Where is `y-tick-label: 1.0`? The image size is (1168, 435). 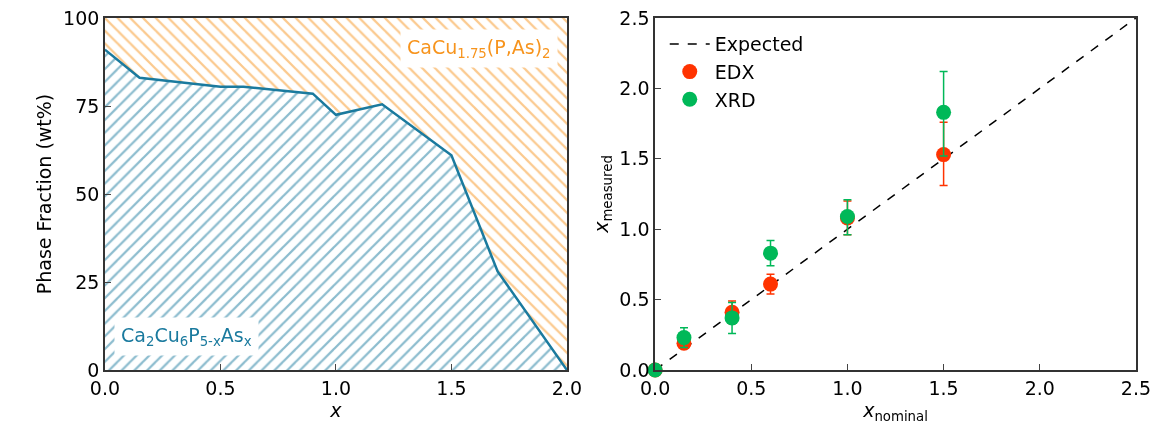
y-tick-label: 1.0 is located at coordinates (634, 228).